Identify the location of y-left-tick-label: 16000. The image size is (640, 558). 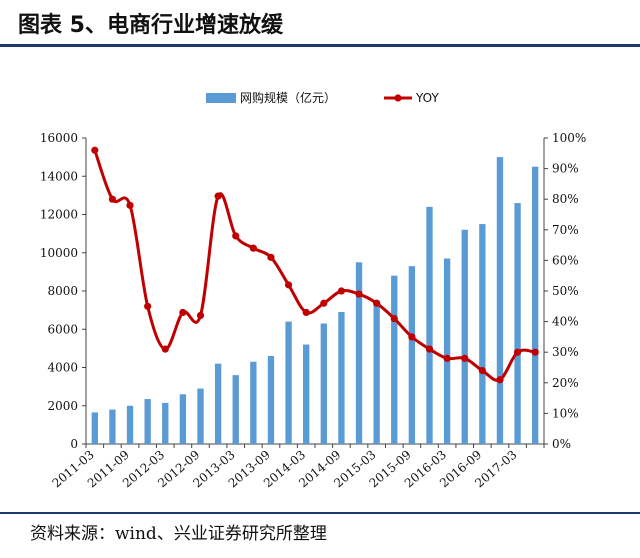
(59, 138).